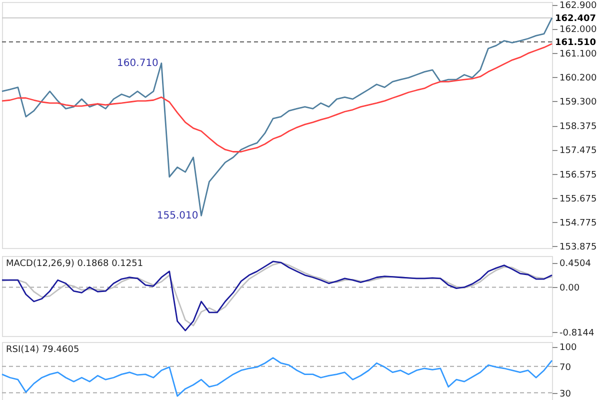  I want to click on ref-line-label: 161.510, so click(575, 43).